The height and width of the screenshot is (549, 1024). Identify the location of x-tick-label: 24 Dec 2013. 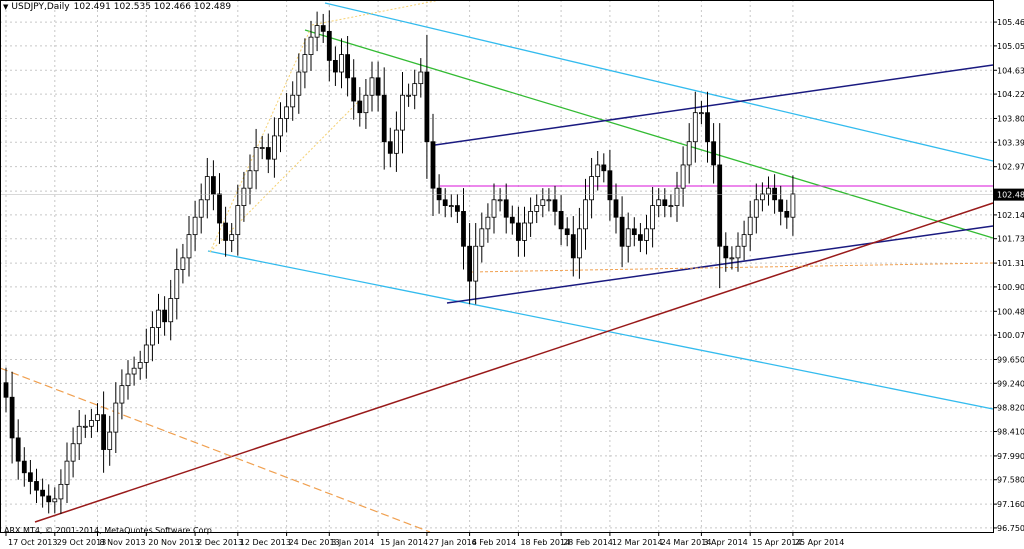
(314, 542).